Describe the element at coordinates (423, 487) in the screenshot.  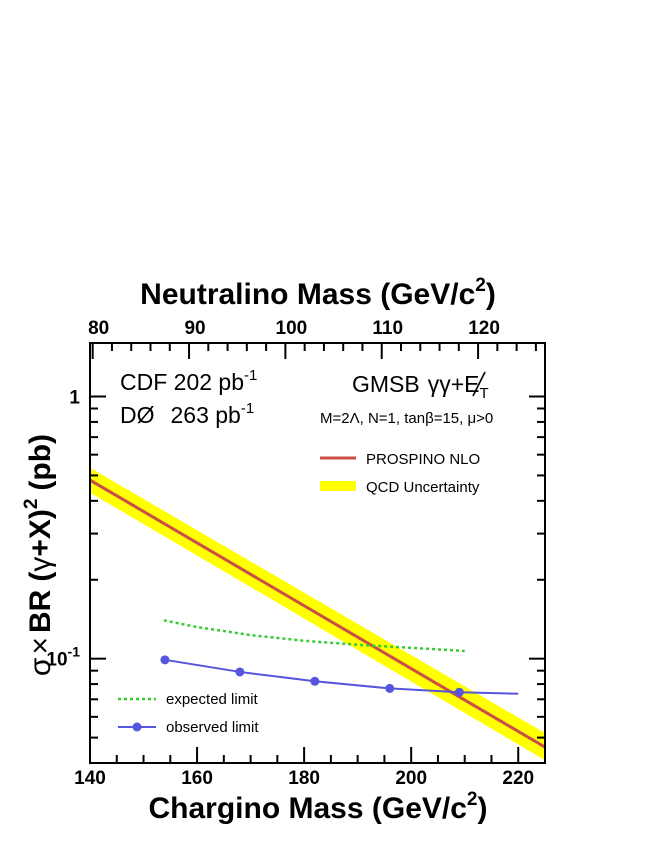
I see `legend-label-qcd: QCD Uncertainty` at that location.